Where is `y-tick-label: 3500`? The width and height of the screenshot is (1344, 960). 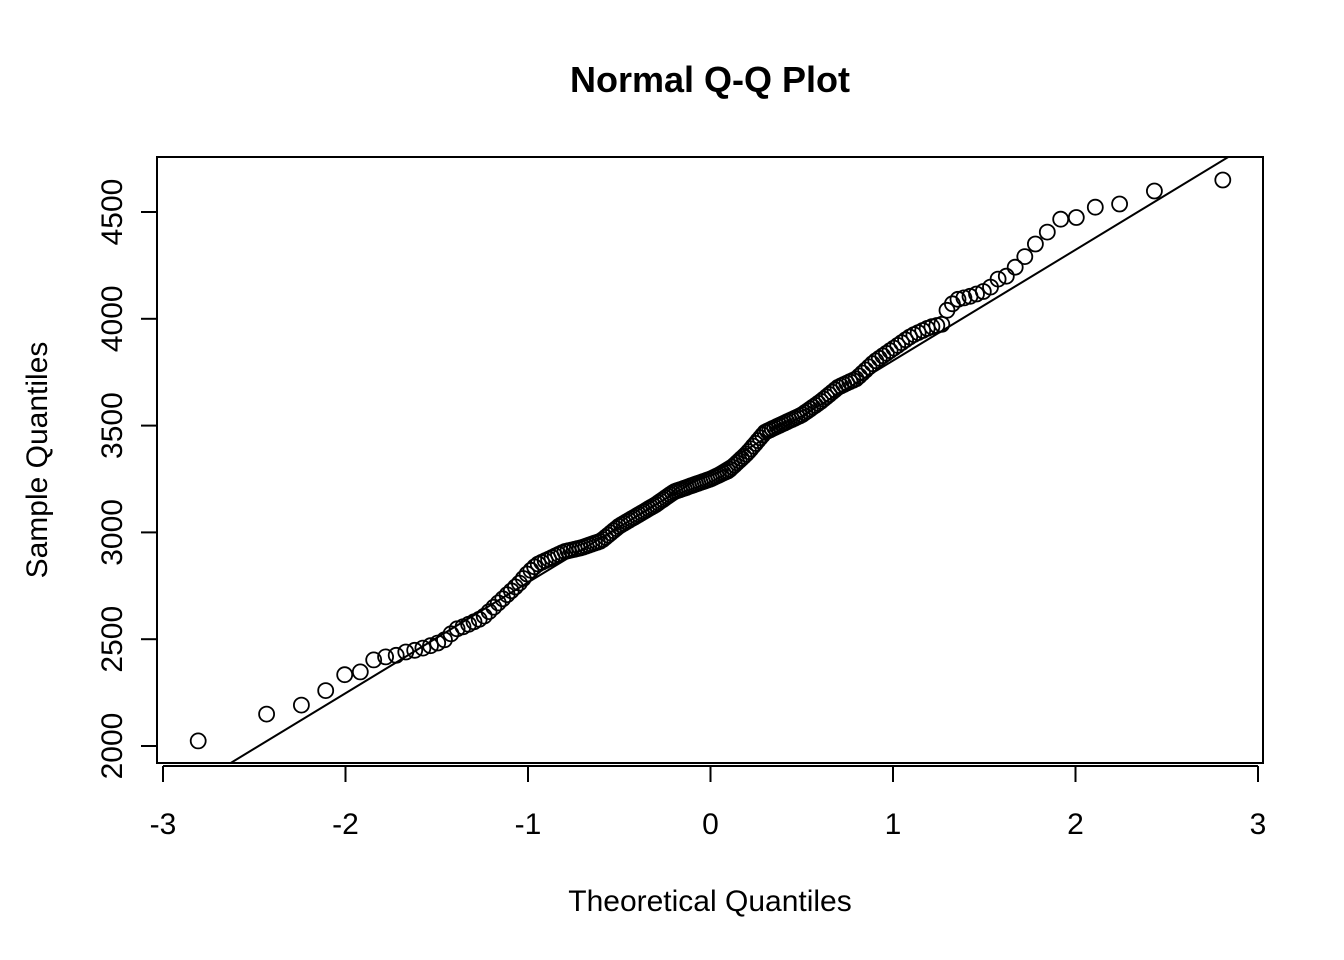
y-tick-label: 3500 is located at coordinates (112, 425).